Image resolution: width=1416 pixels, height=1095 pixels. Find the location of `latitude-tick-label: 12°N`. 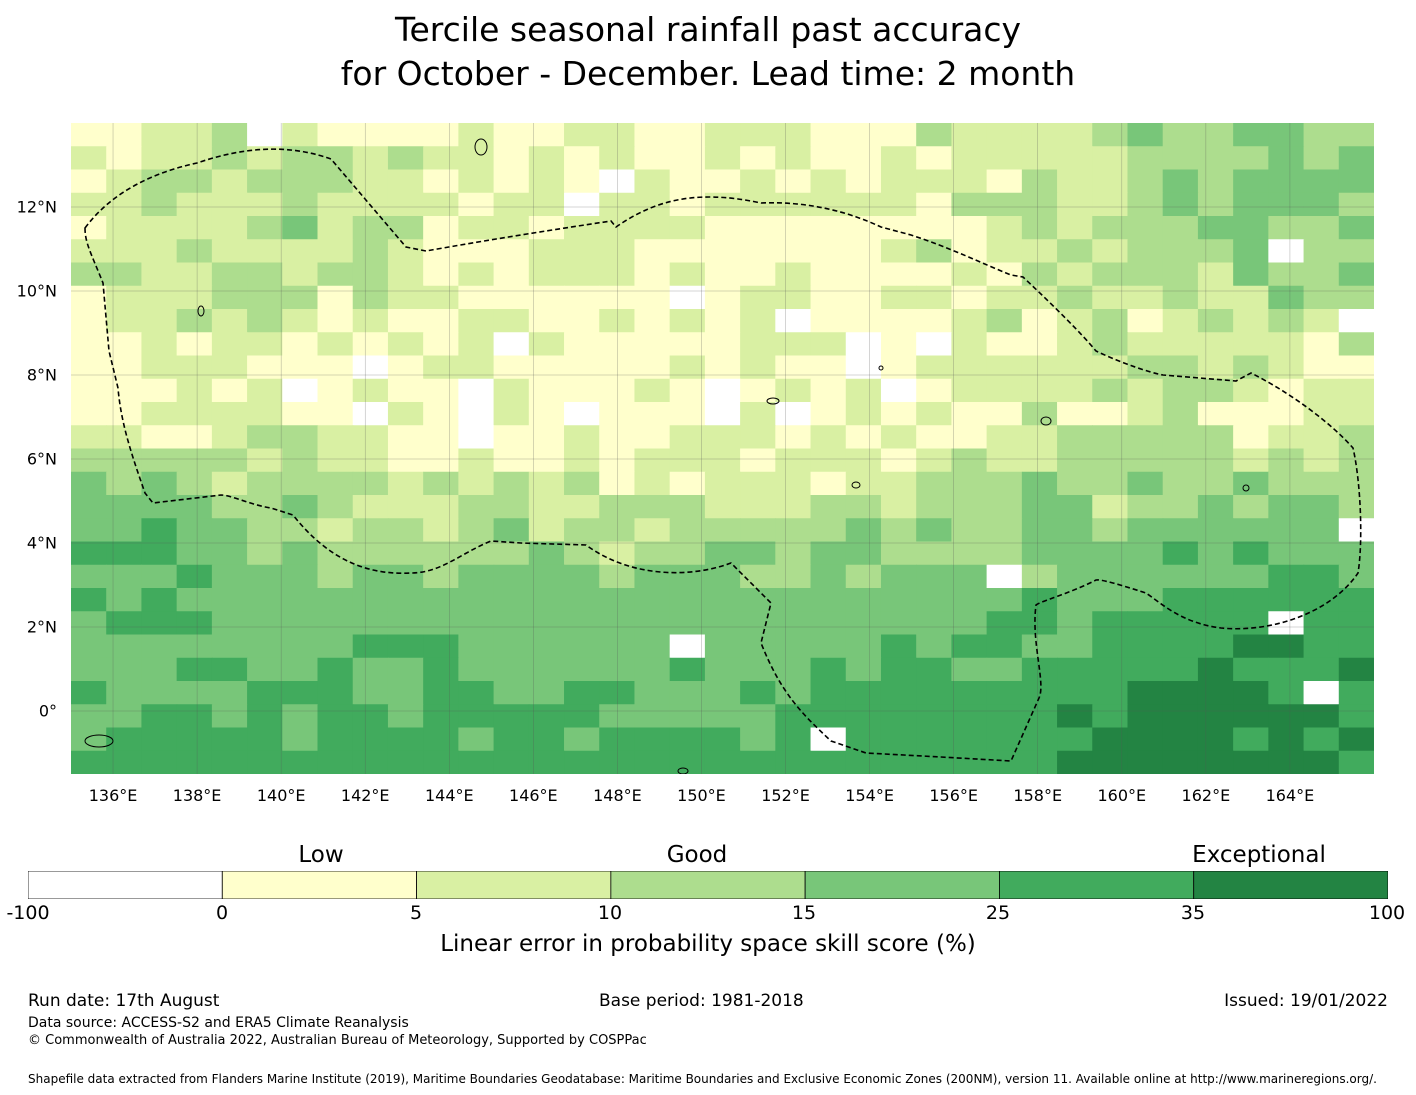

latitude-tick-label: 12°N is located at coordinates (36, 207).